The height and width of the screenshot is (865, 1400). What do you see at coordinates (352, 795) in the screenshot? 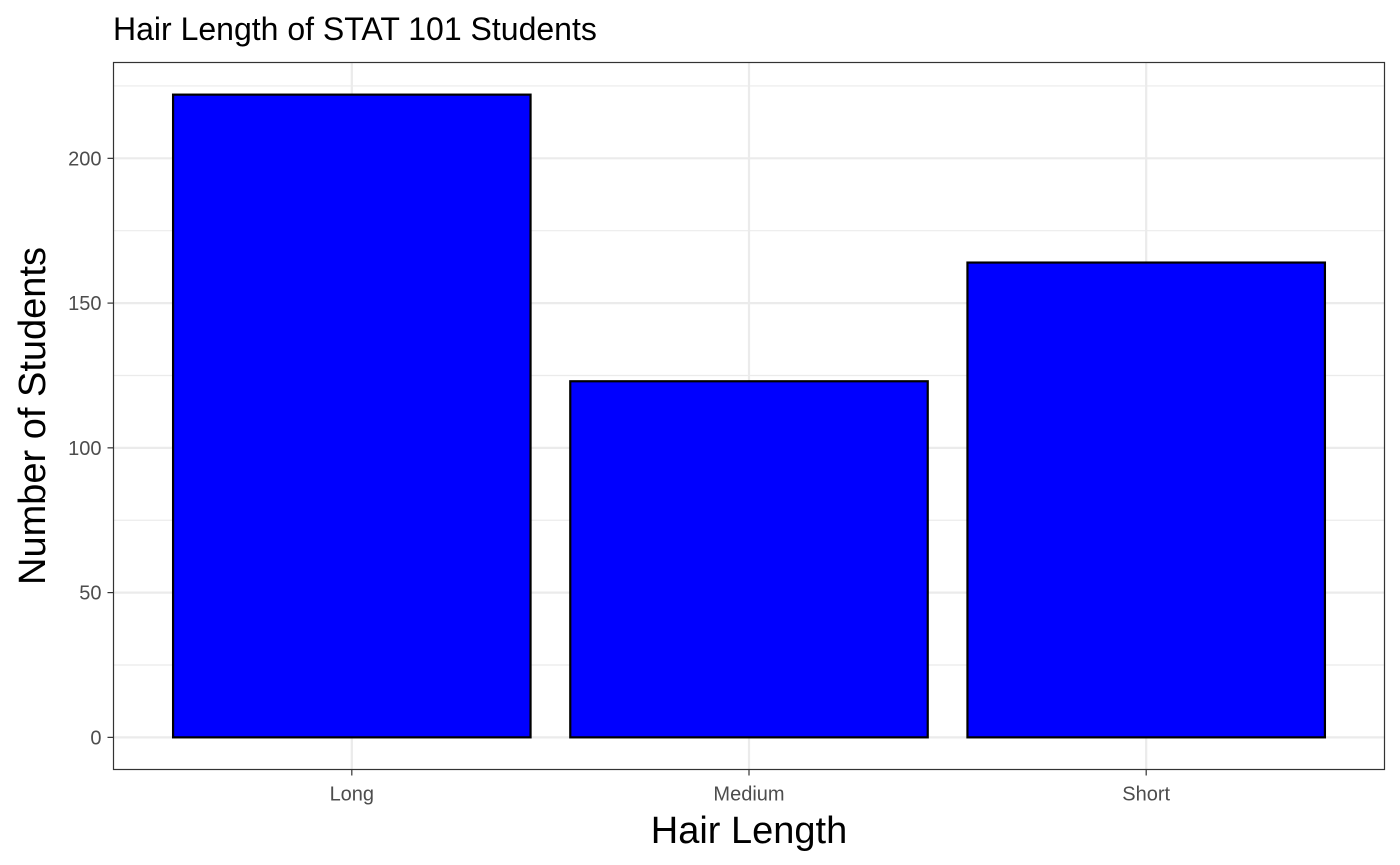
I see `x-tick-label-long: Long` at bounding box center [352, 795].